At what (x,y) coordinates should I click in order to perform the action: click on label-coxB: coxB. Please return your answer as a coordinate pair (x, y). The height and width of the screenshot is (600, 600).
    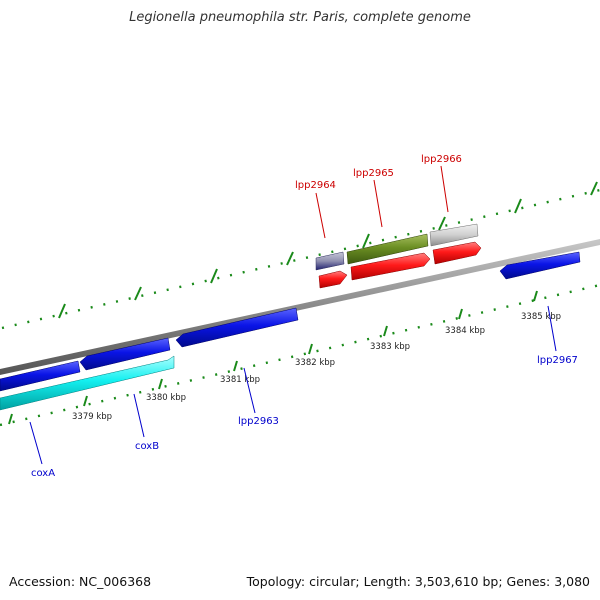
    Looking at the image, I should click on (147, 446).